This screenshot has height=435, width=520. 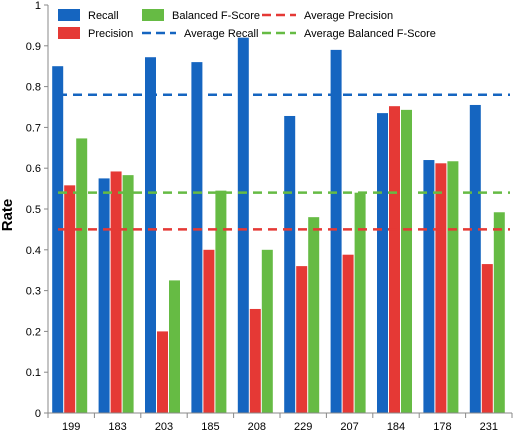 I want to click on legend-label-average-precision: Average Precision, so click(x=348, y=16).